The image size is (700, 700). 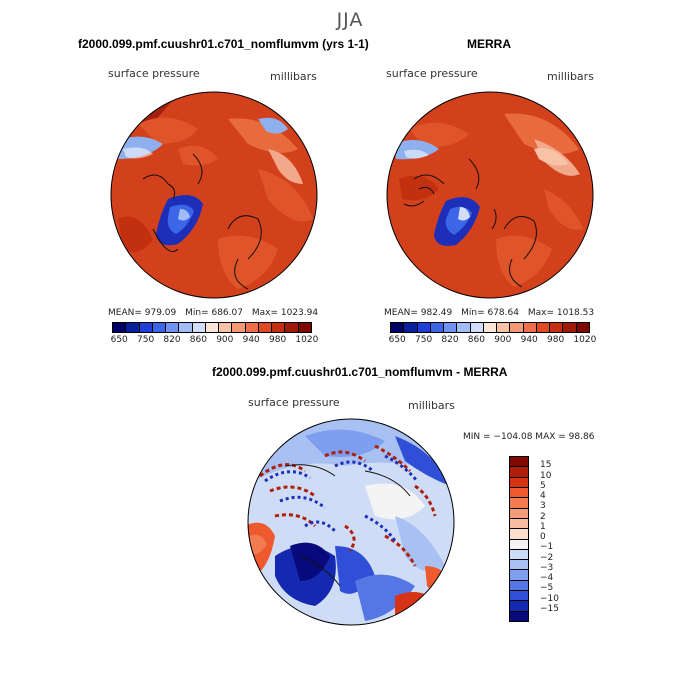 I want to click on colorbar-tick-label: −1, so click(x=547, y=547).